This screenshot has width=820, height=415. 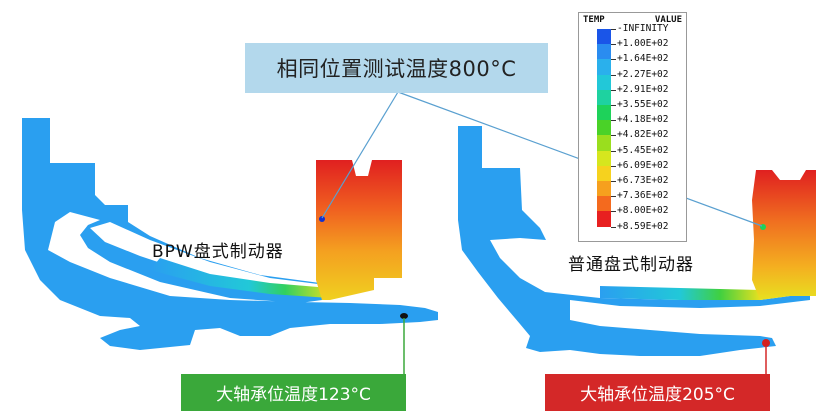 What do you see at coordinates (643, 135) in the screenshot?
I see `legend-level-label: +4.82E+02` at bounding box center [643, 135].